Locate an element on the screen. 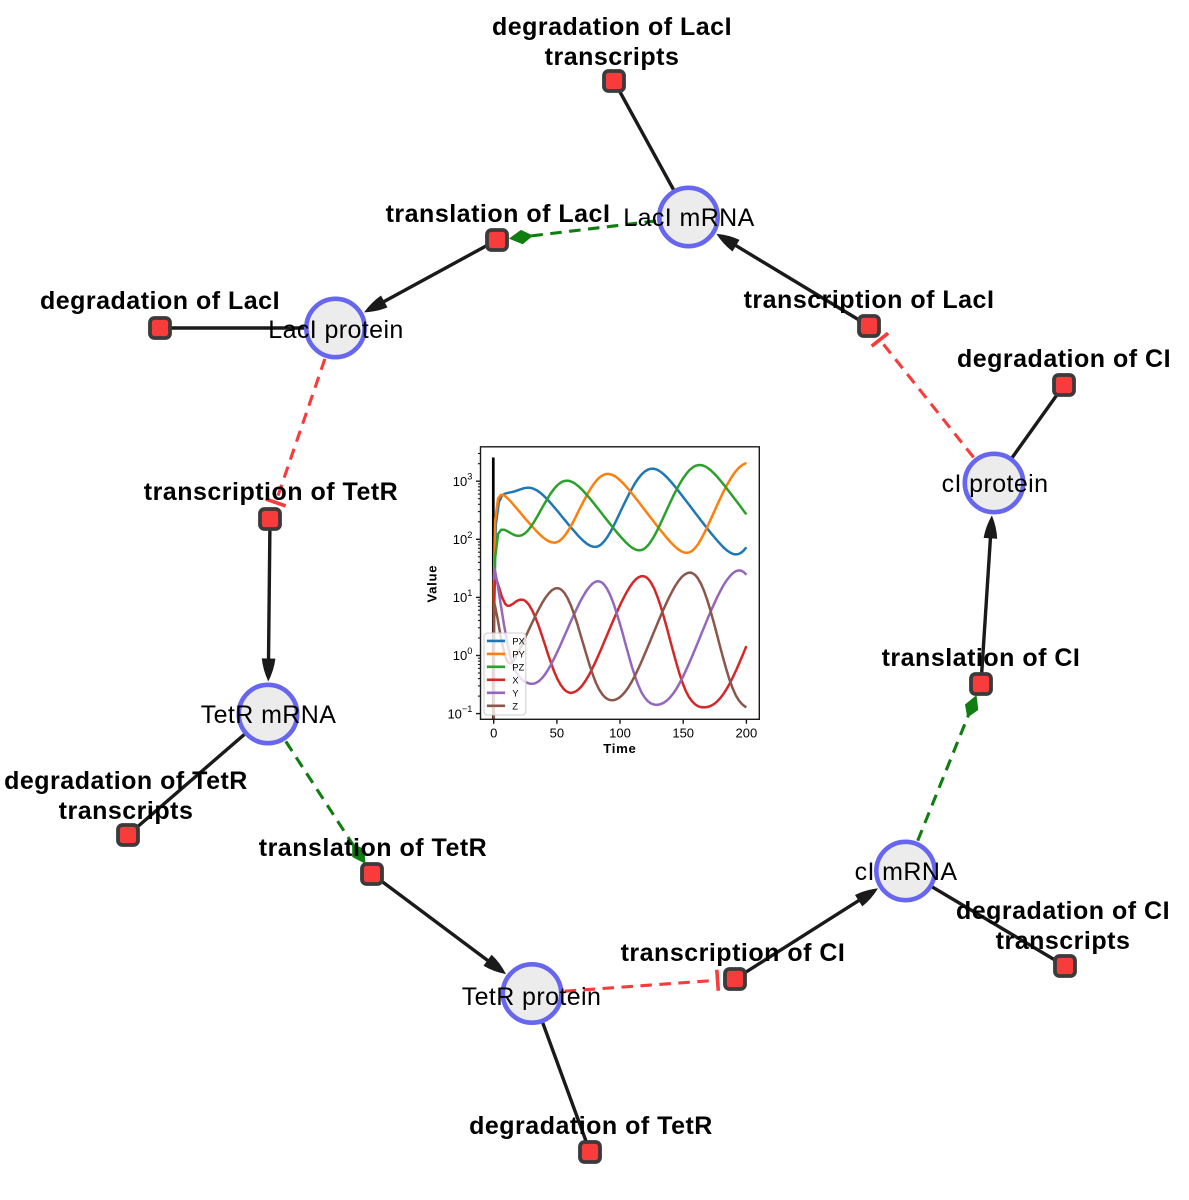  svg-text: translation of CI is located at coordinates (981, 658).